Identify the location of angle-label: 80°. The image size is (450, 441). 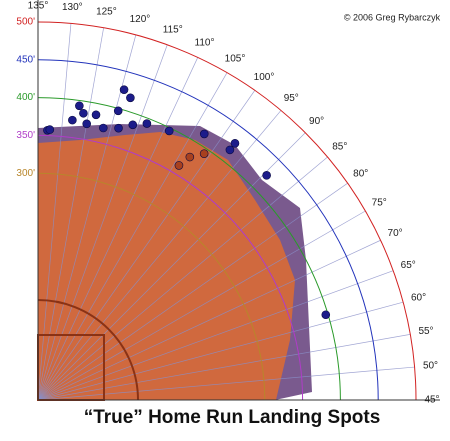
(360, 174).